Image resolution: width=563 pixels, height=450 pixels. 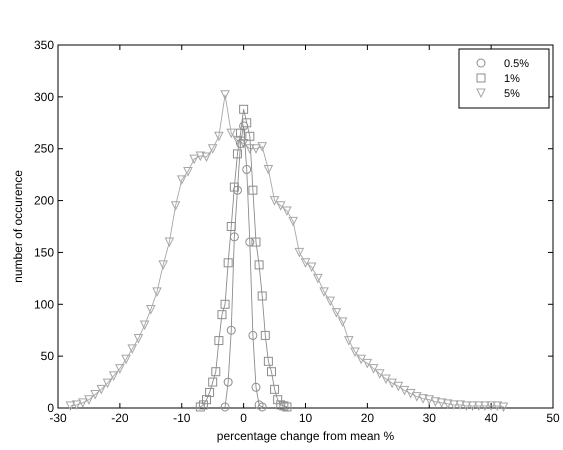 What do you see at coordinates (244, 418) in the screenshot?
I see `x-tick-label: 0` at bounding box center [244, 418].